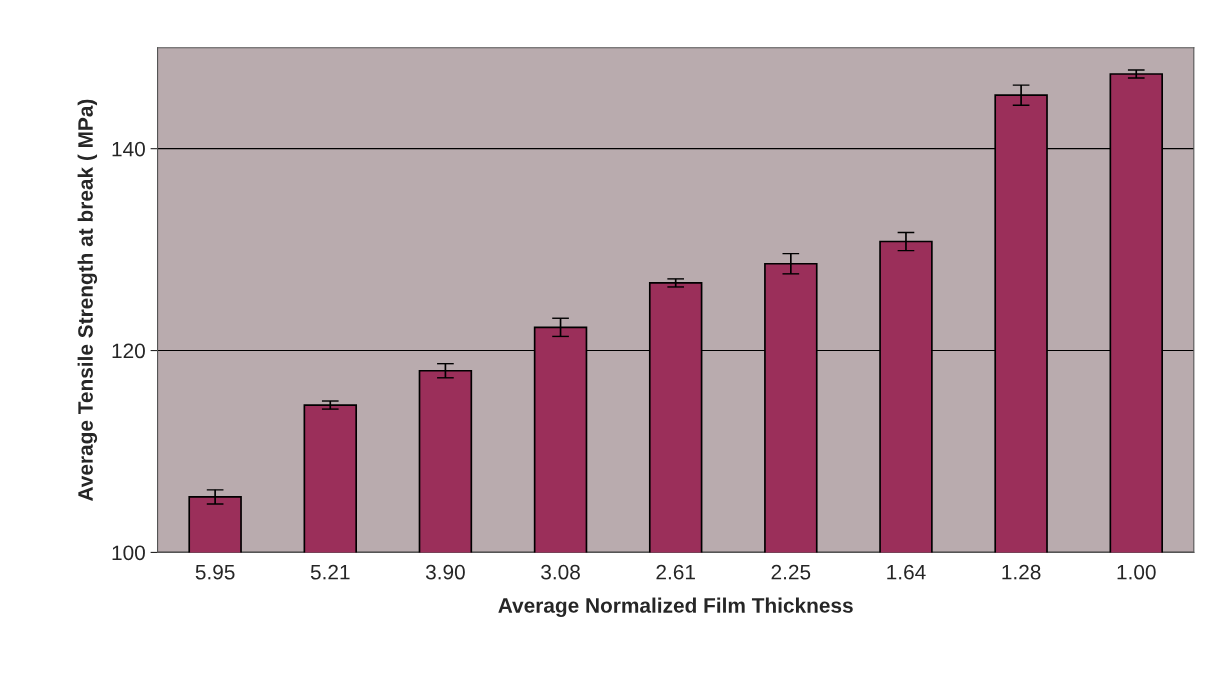 The width and height of the screenshot is (1212, 682). Describe the element at coordinates (330, 572) in the screenshot. I see `x-tick-label: 5.21` at that location.